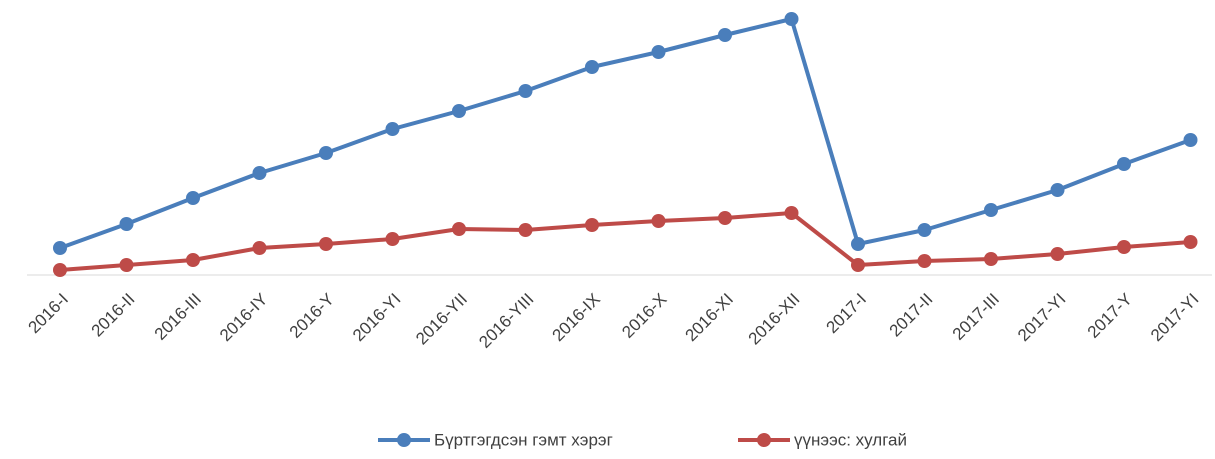 This screenshot has width=1215, height=459. Describe the element at coordinates (644, 316) in the screenshot. I see `x-tick-label: 2016-X` at that location.